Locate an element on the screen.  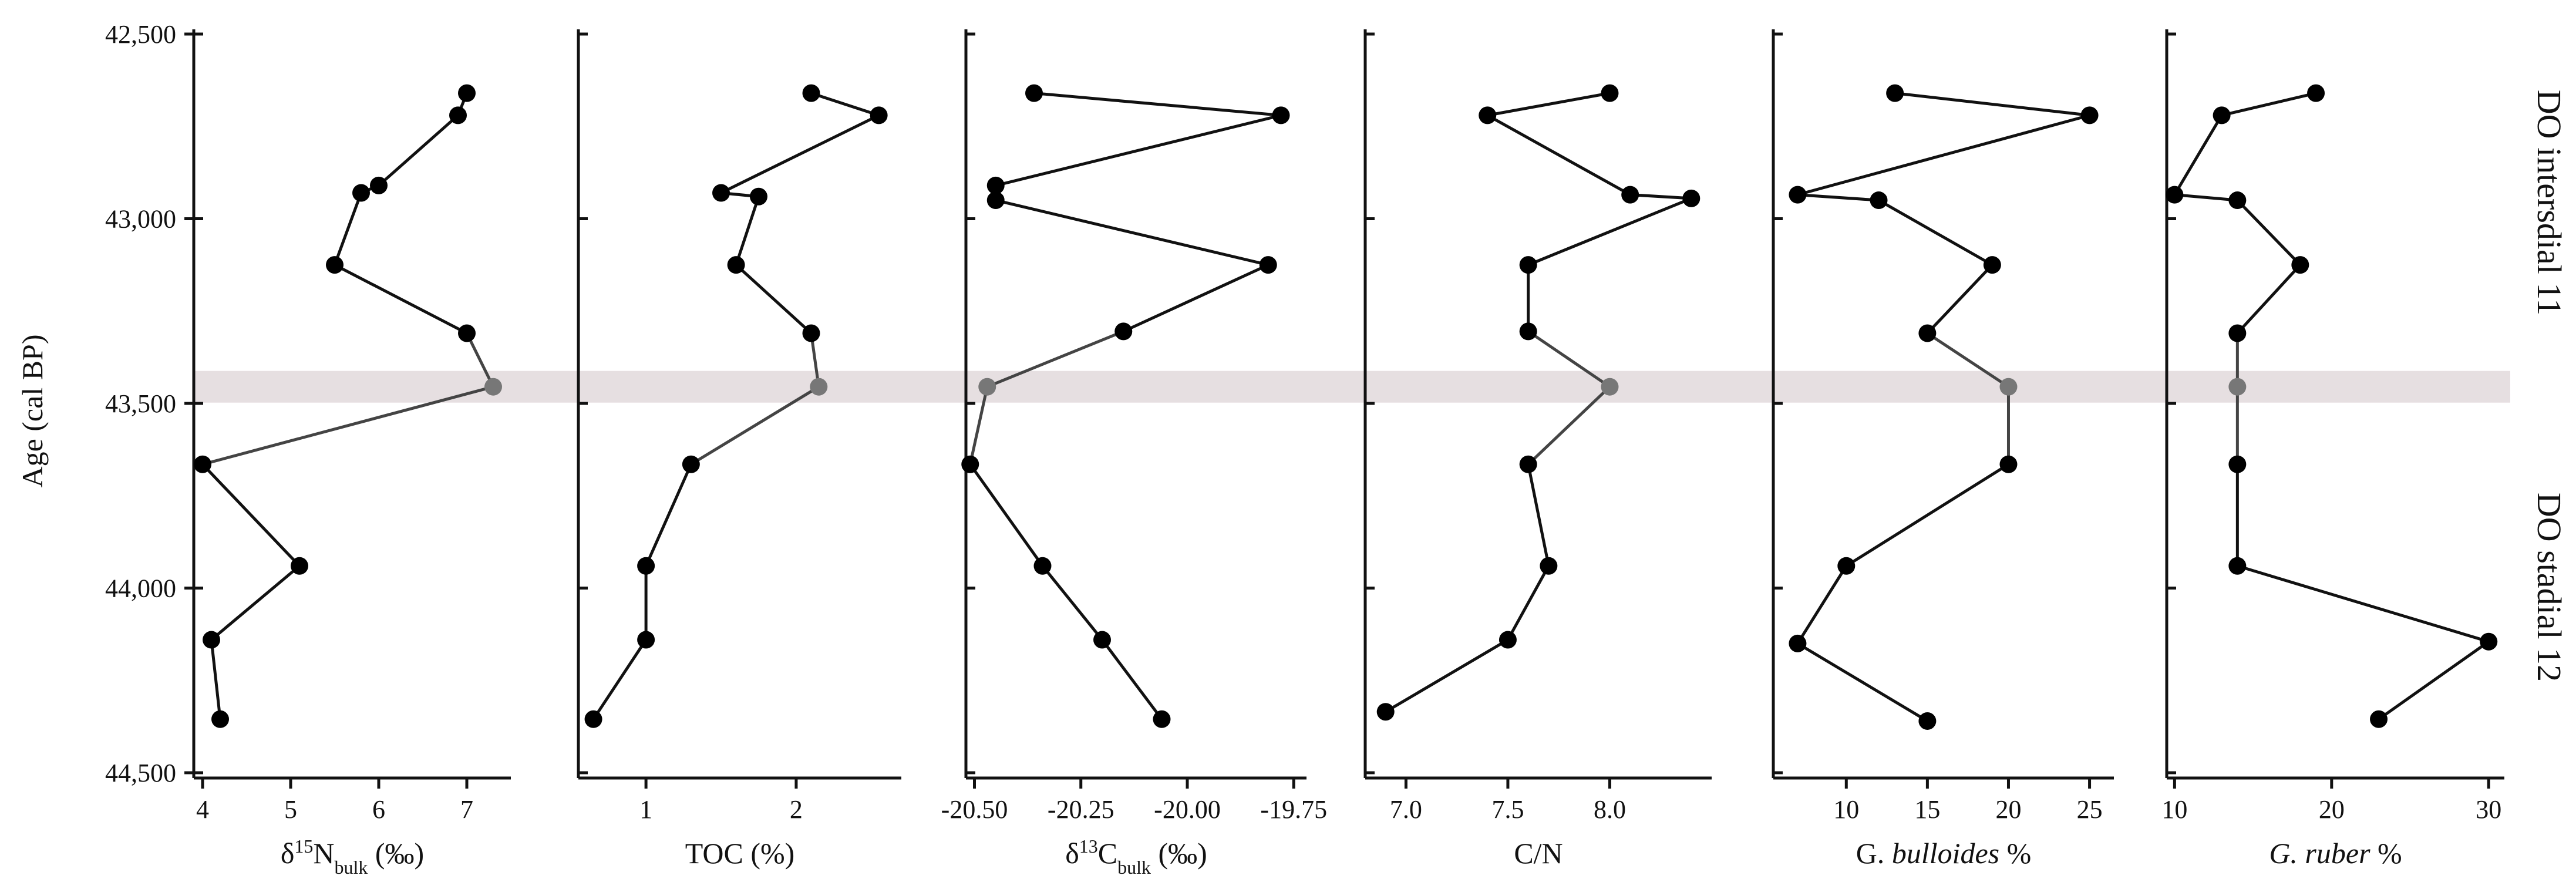
x-axis-title: G. bulloides % is located at coordinates (1944, 854).